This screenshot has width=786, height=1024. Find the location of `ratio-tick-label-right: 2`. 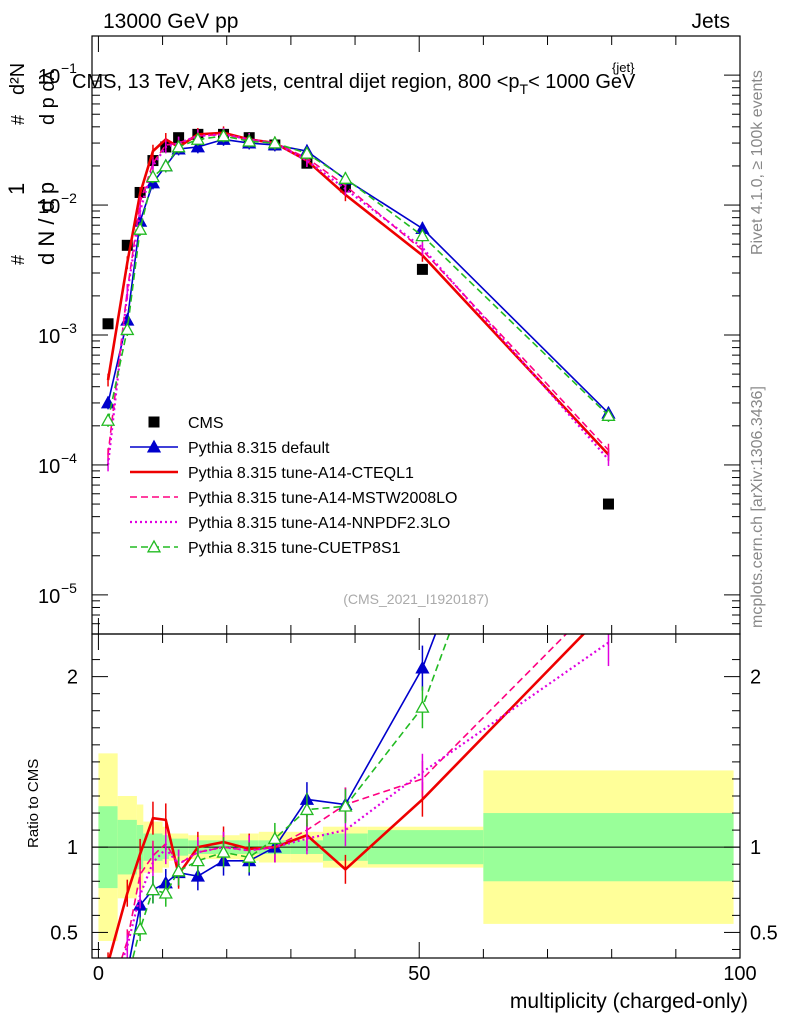

ratio-tick-label-right: 2 is located at coordinates (755, 678).